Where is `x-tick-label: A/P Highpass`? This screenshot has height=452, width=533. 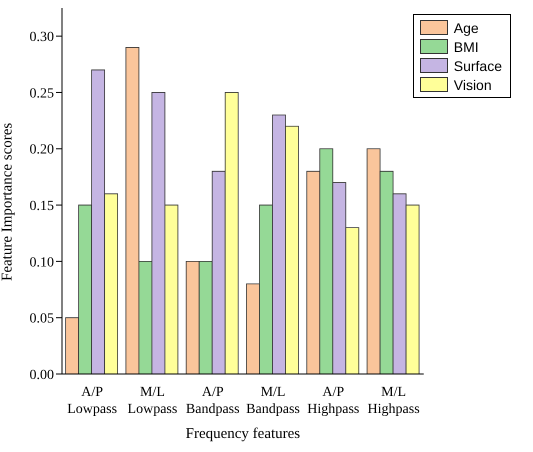
x-tick-label: A/P Highpass is located at coordinates (333, 401).